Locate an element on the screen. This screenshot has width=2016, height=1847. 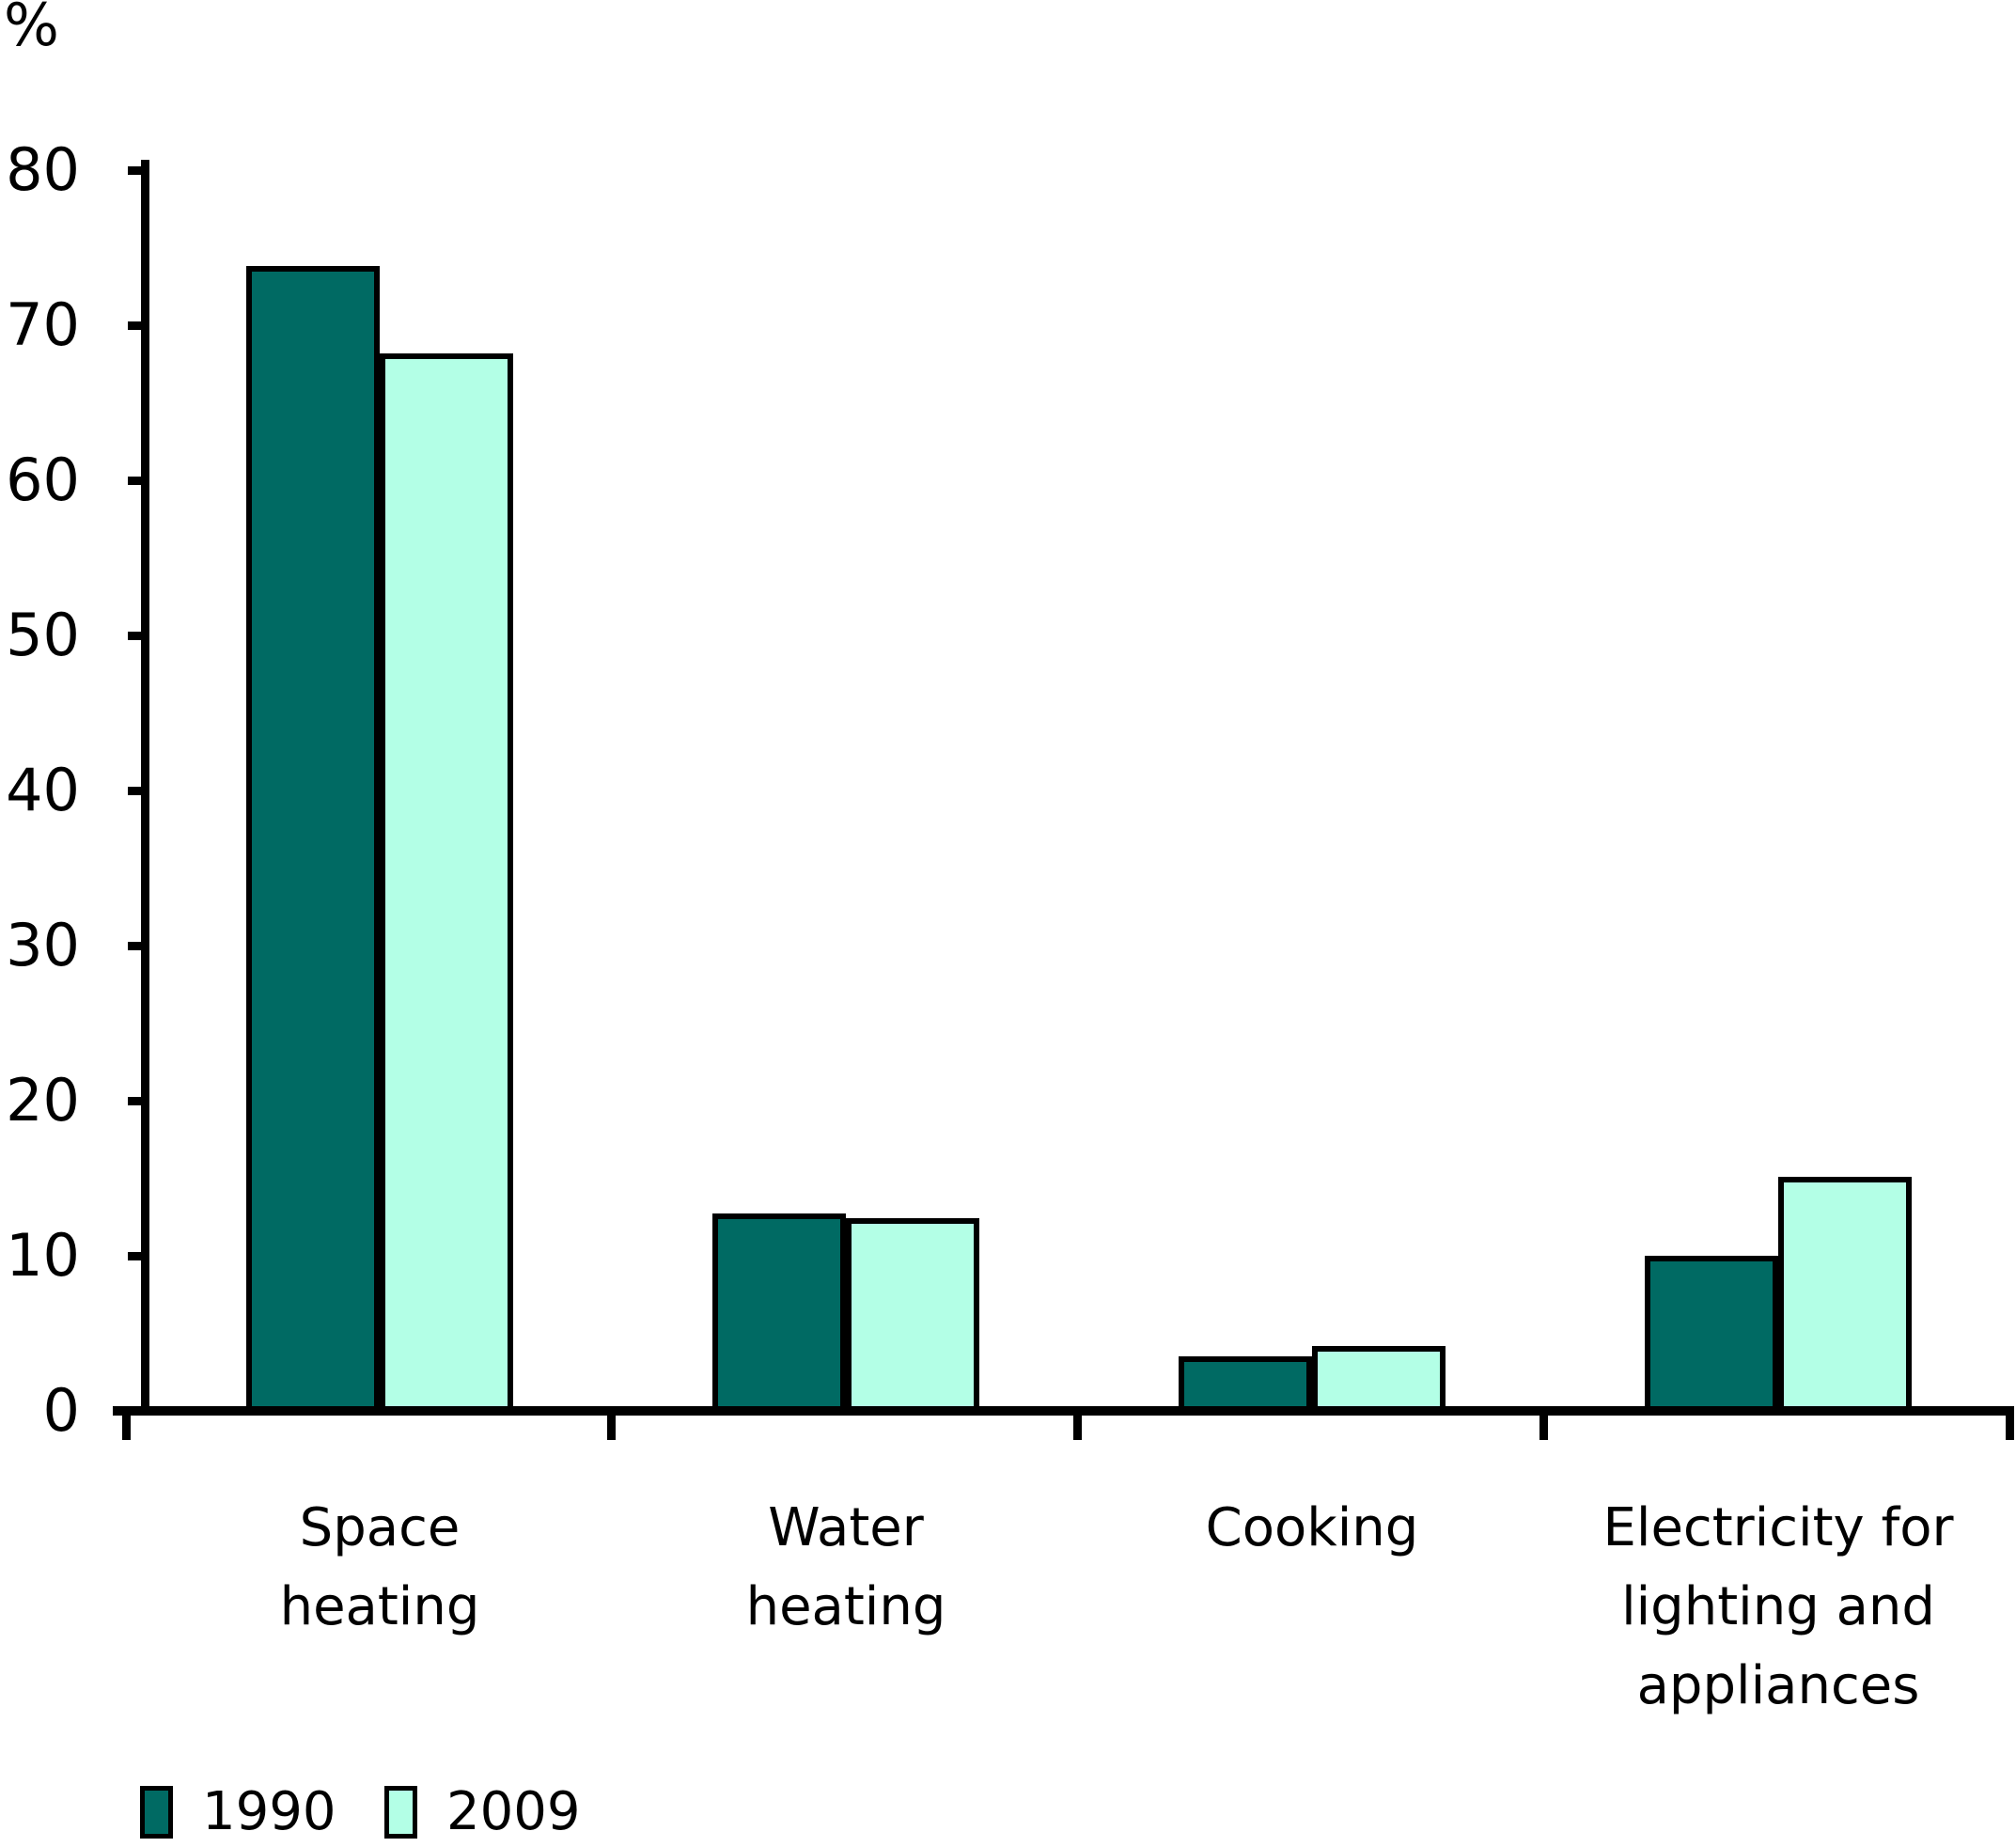
category-label-4: Electricity for lighting and appliances is located at coordinates (1778, 1606).